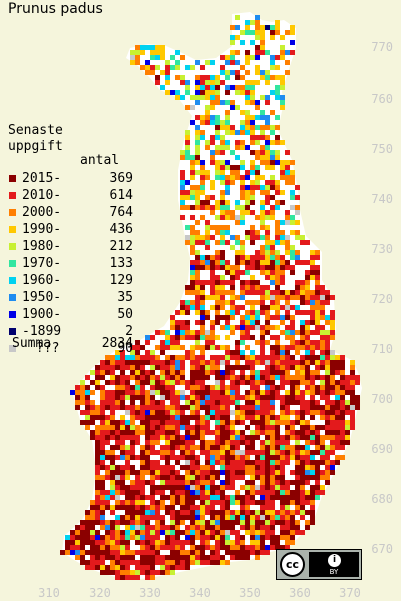  What do you see at coordinates (319, 564) in the screenshot?
I see `cc-by-license-badge: cc i BY` at bounding box center [319, 564].